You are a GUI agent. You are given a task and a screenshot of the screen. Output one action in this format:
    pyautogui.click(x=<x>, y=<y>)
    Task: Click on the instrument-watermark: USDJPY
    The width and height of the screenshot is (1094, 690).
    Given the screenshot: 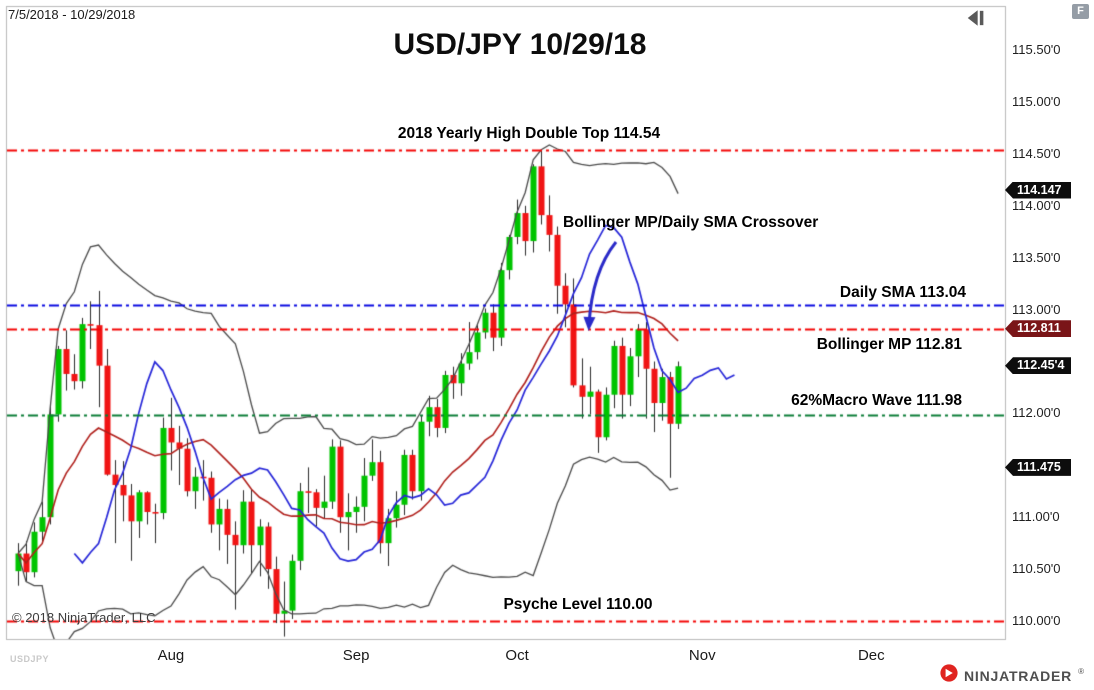 What is the action you would take?
    pyautogui.click(x=30, y=659)
    